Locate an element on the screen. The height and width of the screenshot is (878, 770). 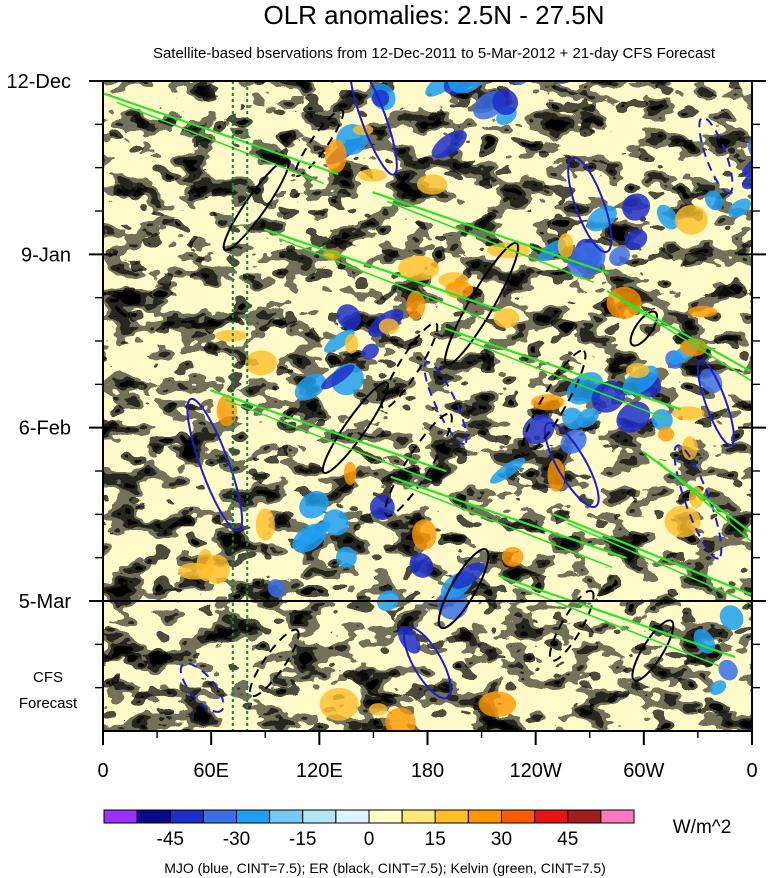
colorbar-tick-label: -15 is located at coordinates (302, 839).